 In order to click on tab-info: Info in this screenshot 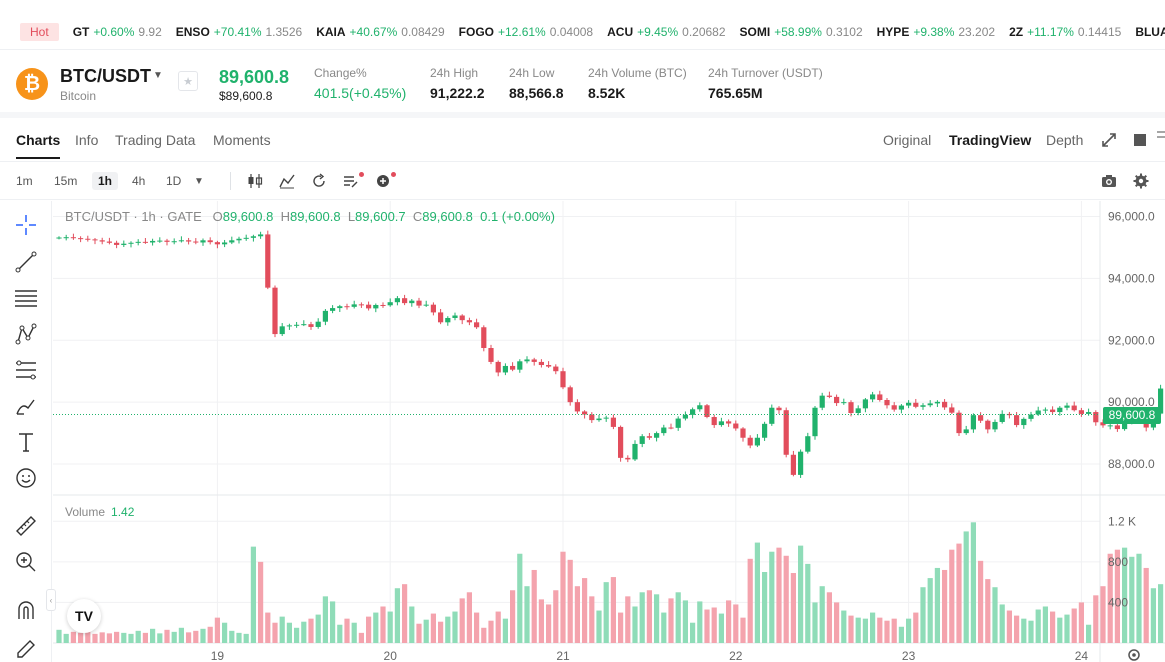, I will do `click(87, 140)`.